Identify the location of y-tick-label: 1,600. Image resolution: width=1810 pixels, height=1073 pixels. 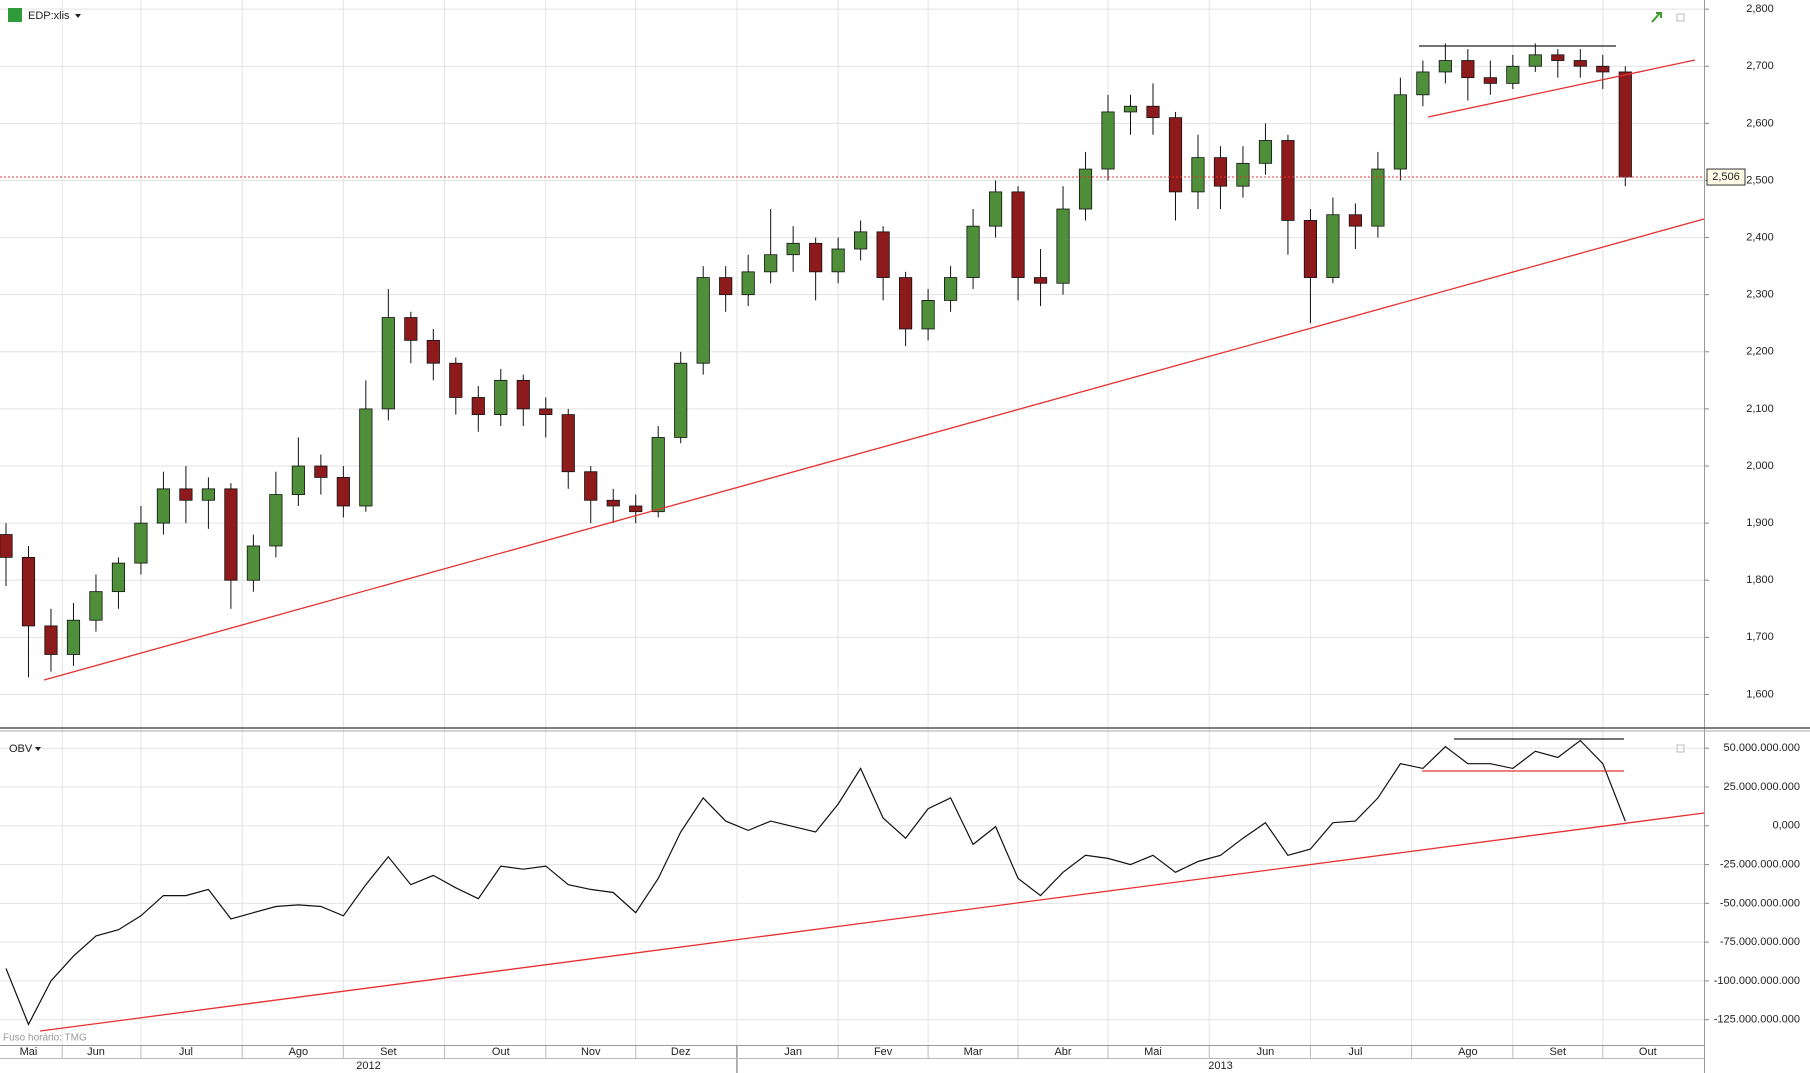
(1760, 694).